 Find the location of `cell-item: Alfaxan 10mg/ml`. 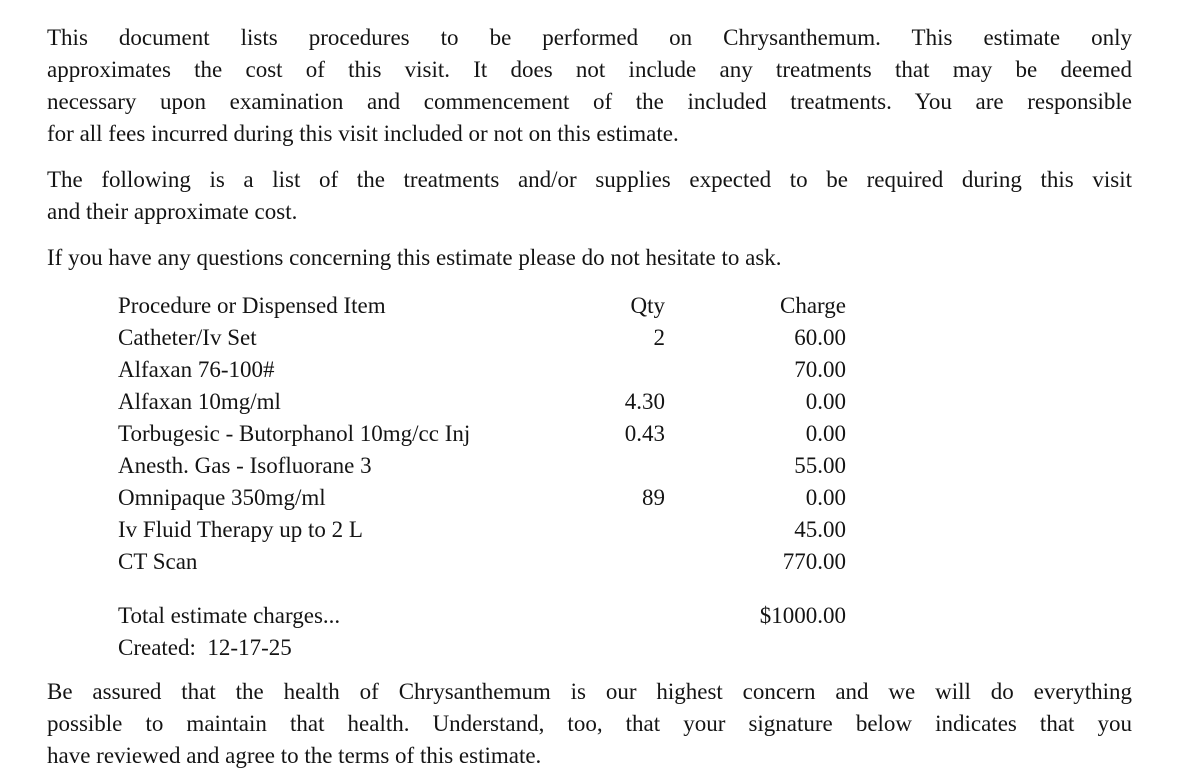

cell-item: Alfaxan 10mg/ml is located at coordinates (199, 401).